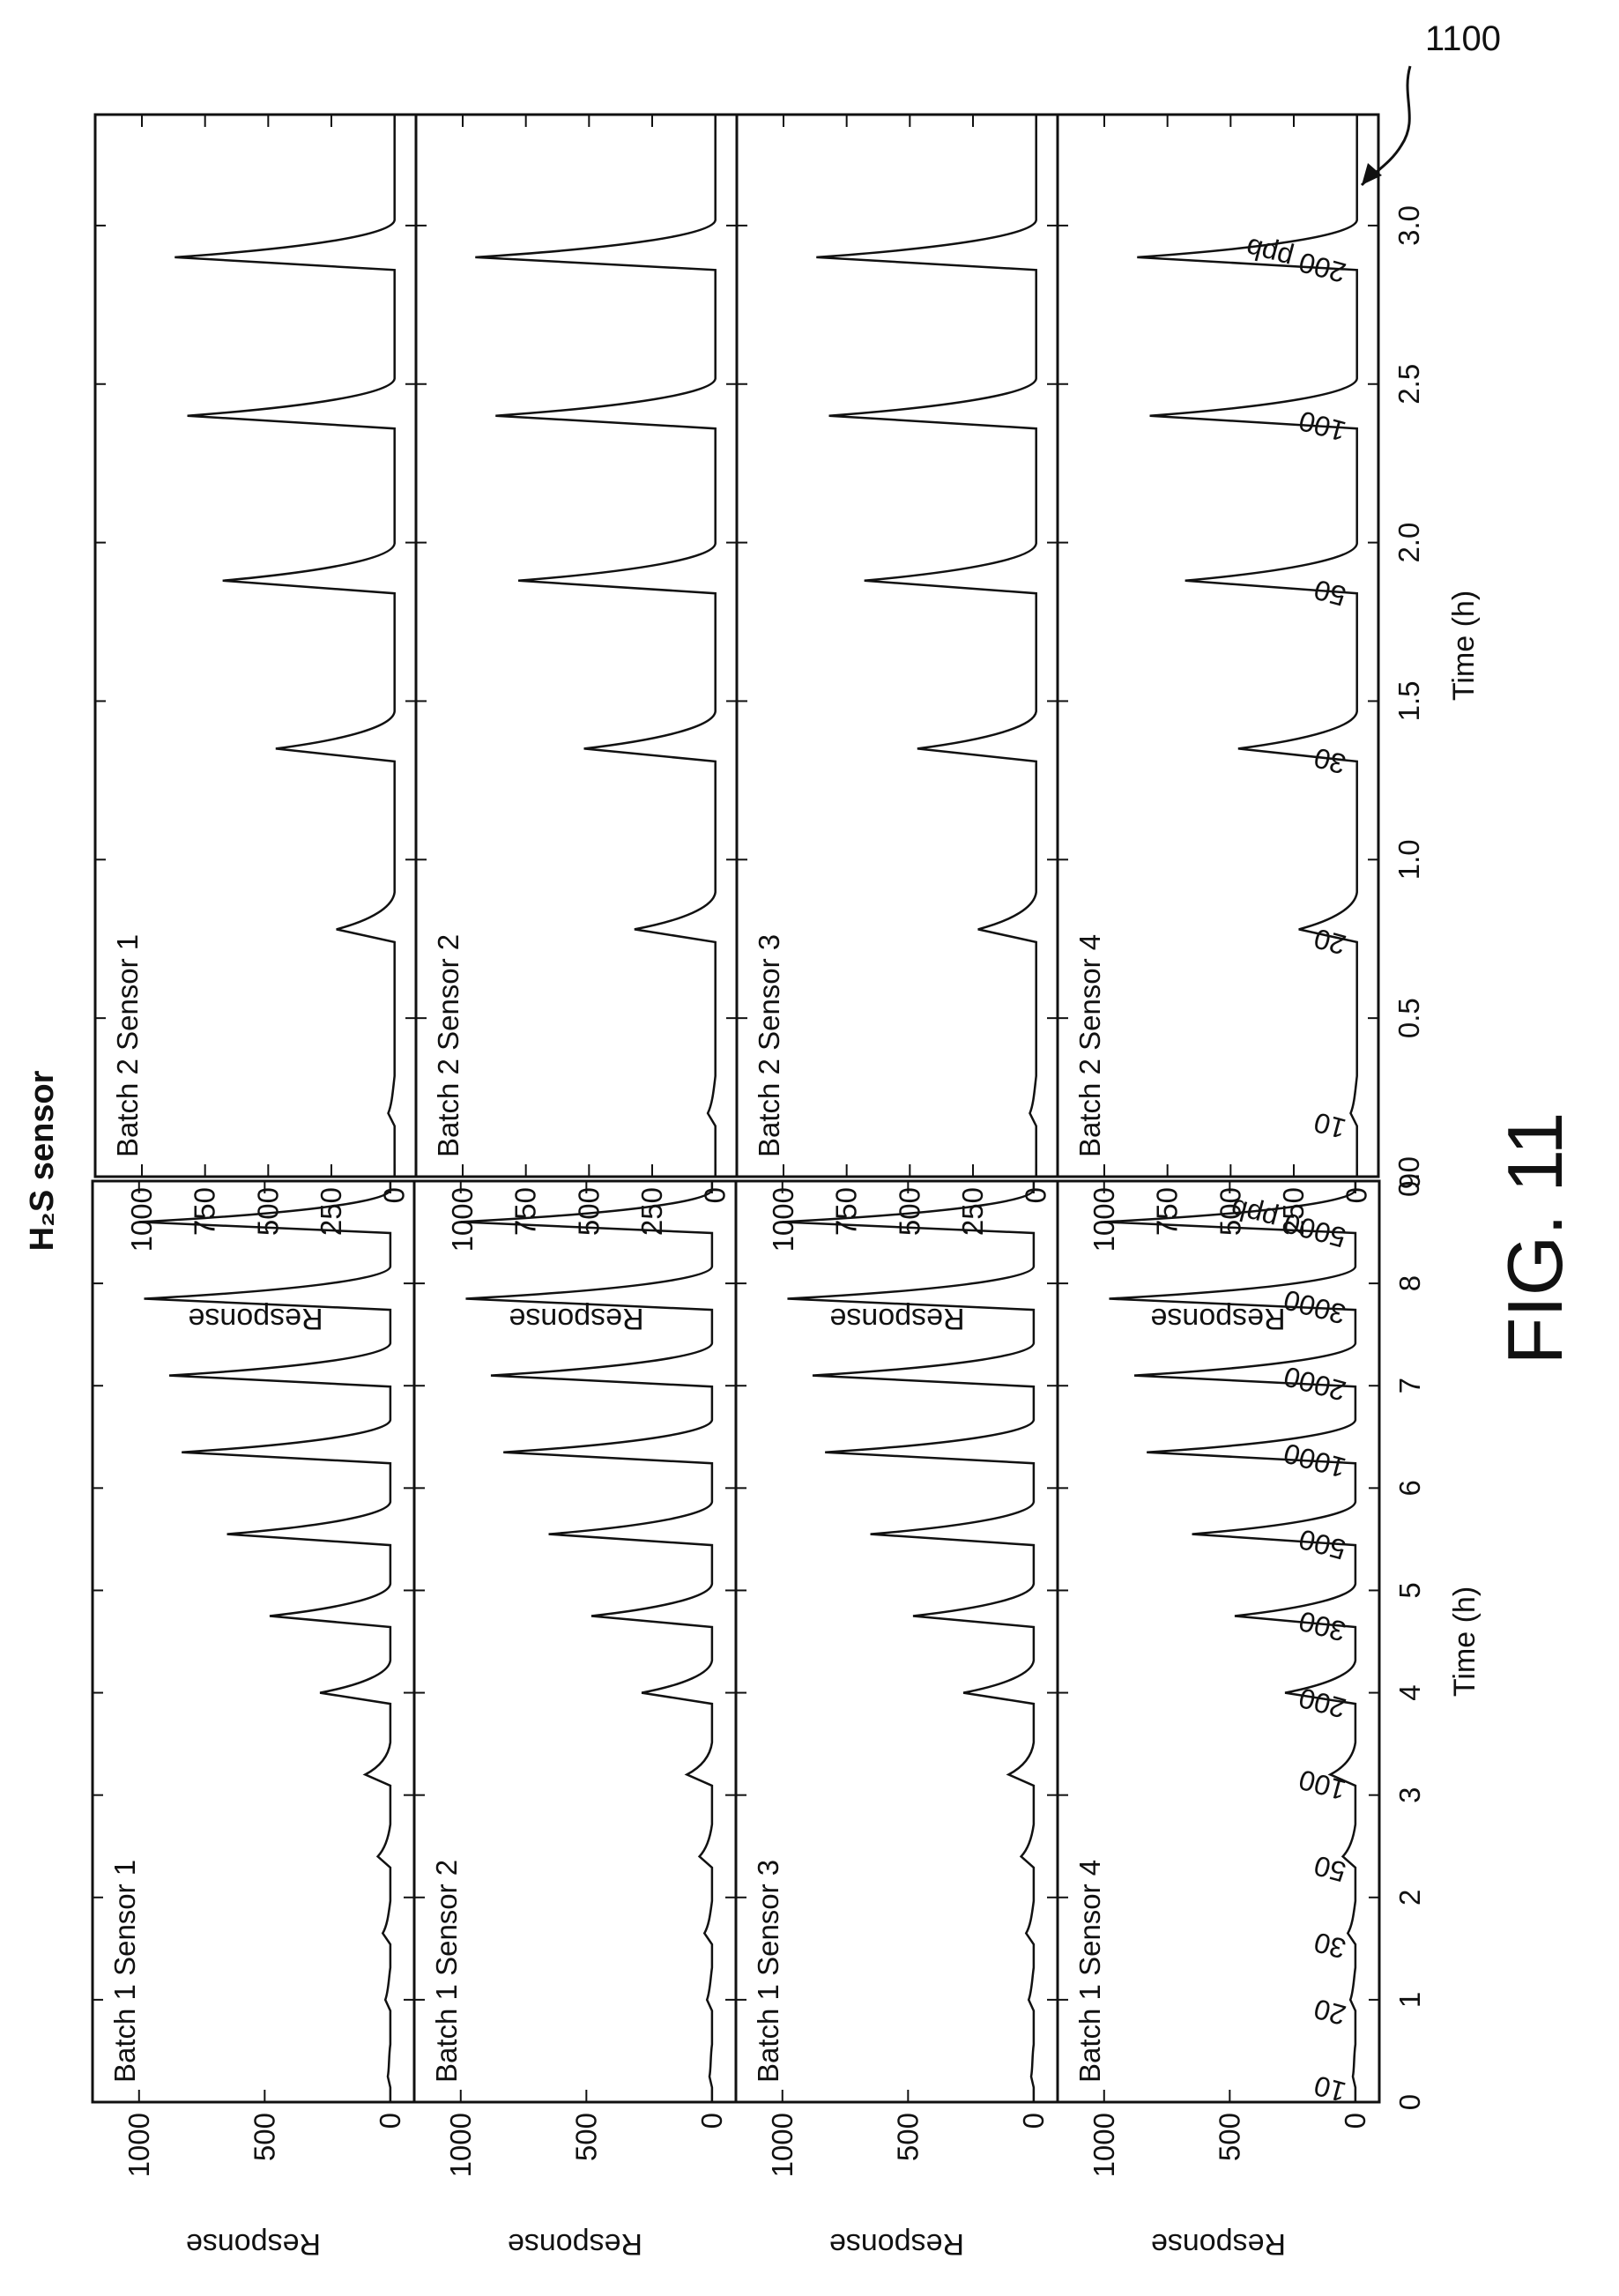 This screenshot has height=2296, width=1619. What do you see at coordinates (1409, 1794) in the screenshot?
I see `x-tick-label: 3` at bounding box center [1409, 1794].